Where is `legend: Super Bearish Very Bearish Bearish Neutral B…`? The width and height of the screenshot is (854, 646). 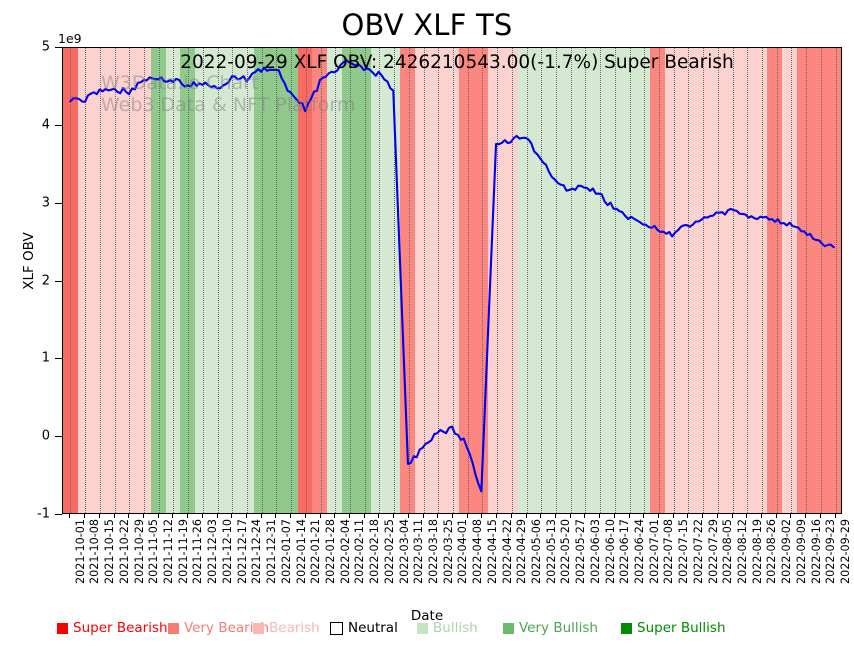 legend: Super Bearish Very Bearish Bearish Neutral B… is located at coordinates (427, 631).